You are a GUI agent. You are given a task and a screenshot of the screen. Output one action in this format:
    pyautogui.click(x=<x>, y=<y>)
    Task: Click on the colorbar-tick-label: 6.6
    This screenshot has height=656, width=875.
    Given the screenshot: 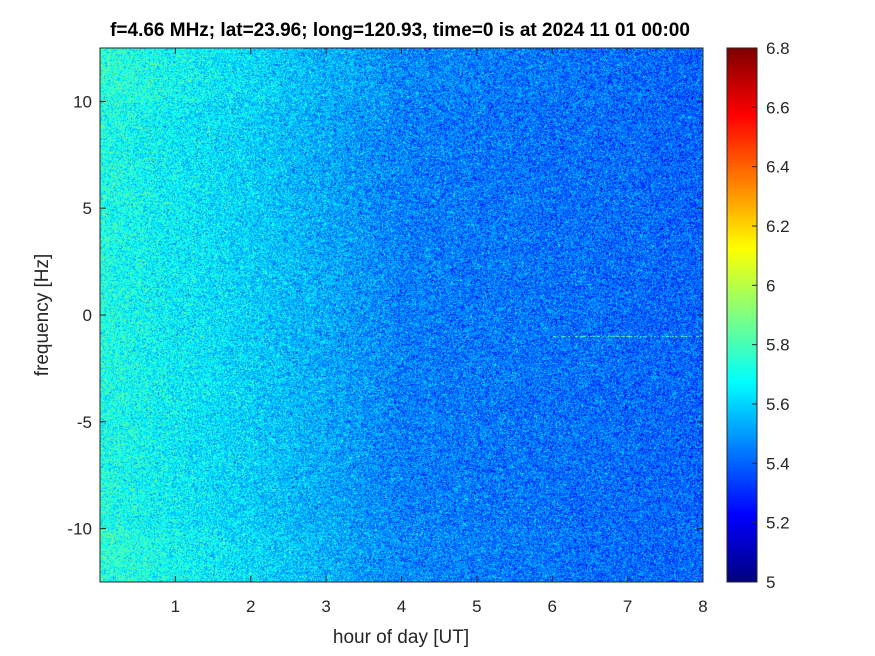 What is the action you would take?
    pyautogui.click(x=778, y=107)
    